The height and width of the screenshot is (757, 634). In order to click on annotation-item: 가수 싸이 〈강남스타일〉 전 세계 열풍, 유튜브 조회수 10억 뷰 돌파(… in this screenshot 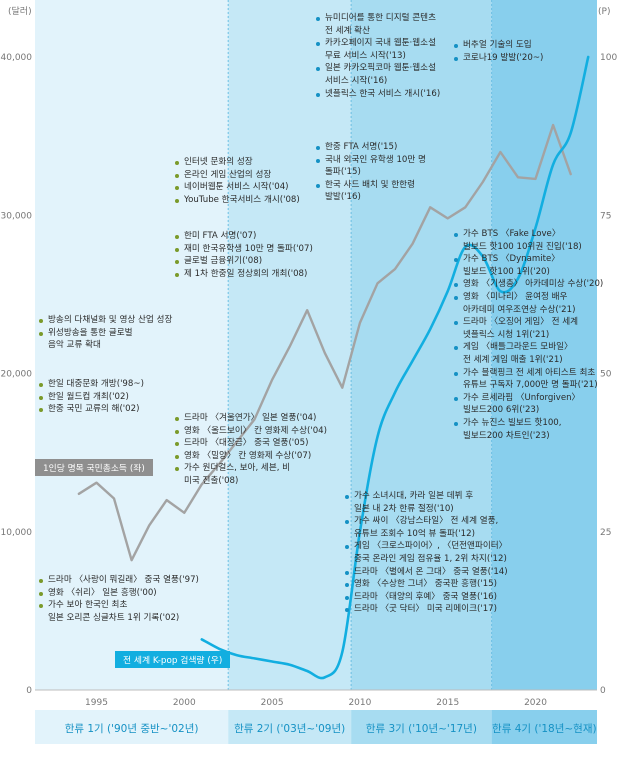, I will do `click(426, 527)`.